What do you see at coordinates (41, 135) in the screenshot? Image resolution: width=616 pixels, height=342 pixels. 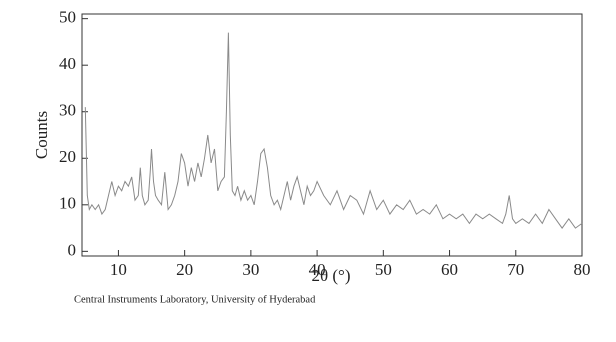 I see `y-axis-label: Counts` at bounding box center [41, 135].